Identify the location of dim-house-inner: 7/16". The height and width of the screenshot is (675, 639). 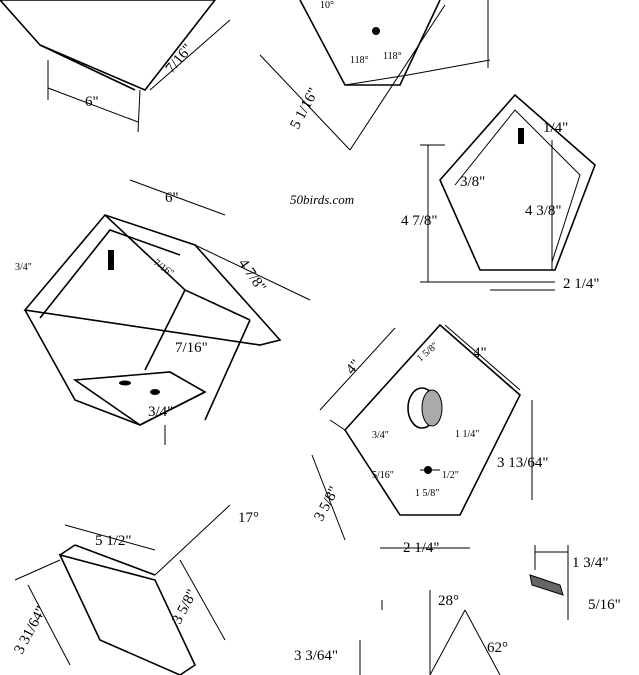
(163, 268).